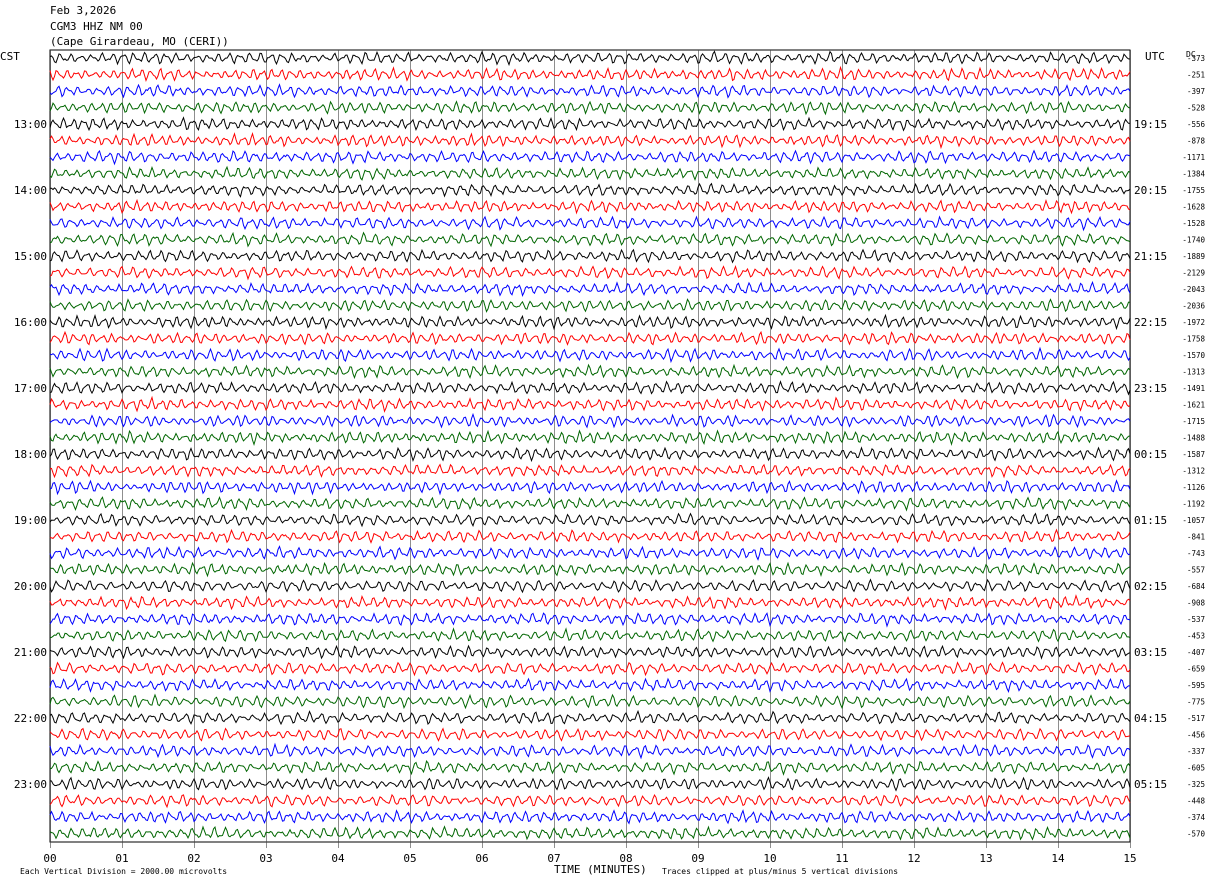  Describe the element at coordinates (83, 10) in the screenshot. I see `header-date: Feb 3,2026` at that location.